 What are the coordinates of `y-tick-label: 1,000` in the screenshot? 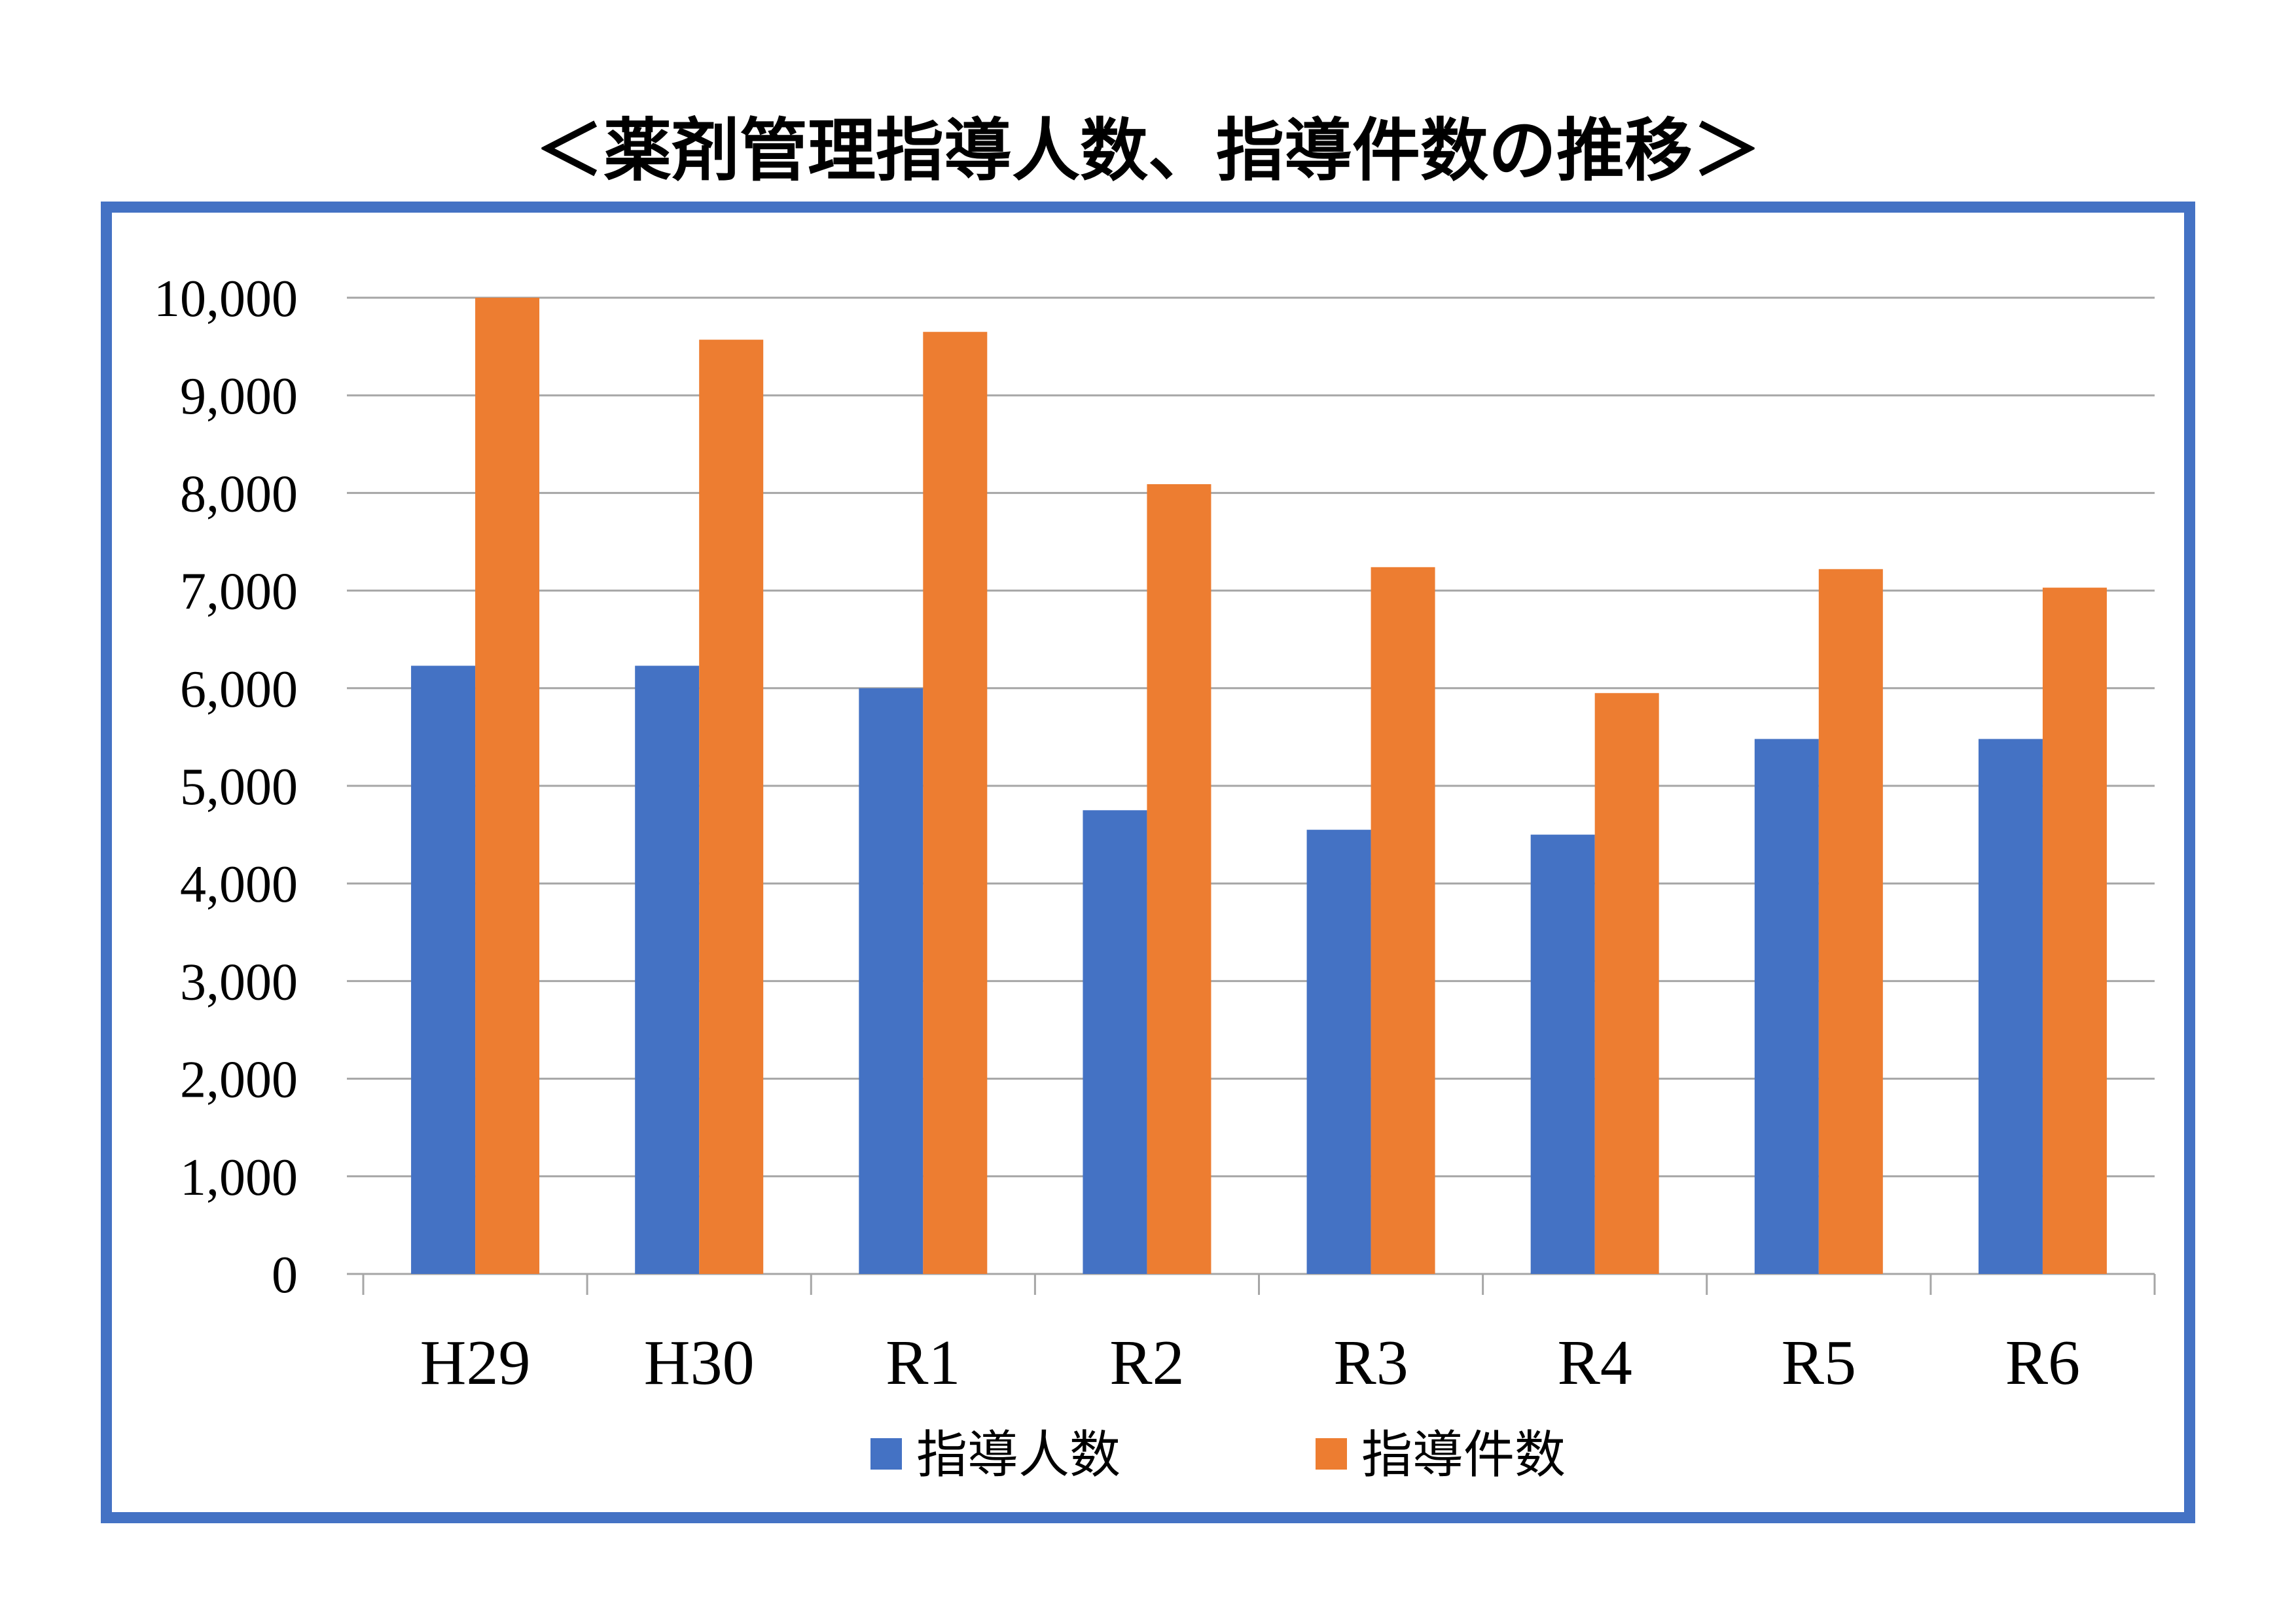 It's located at (239, 1178).